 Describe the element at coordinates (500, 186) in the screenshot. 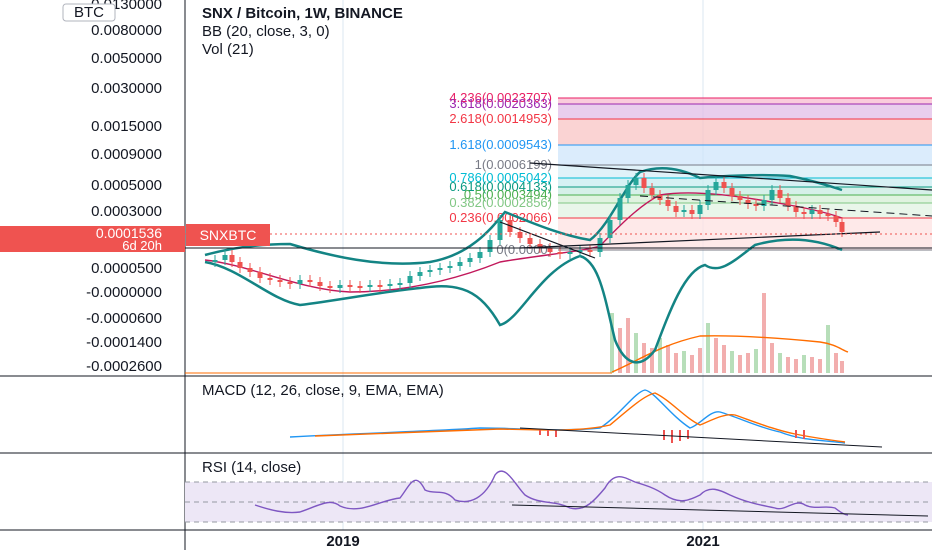

I see `fib-level-label: 0.618(0.0004133)` at that location.